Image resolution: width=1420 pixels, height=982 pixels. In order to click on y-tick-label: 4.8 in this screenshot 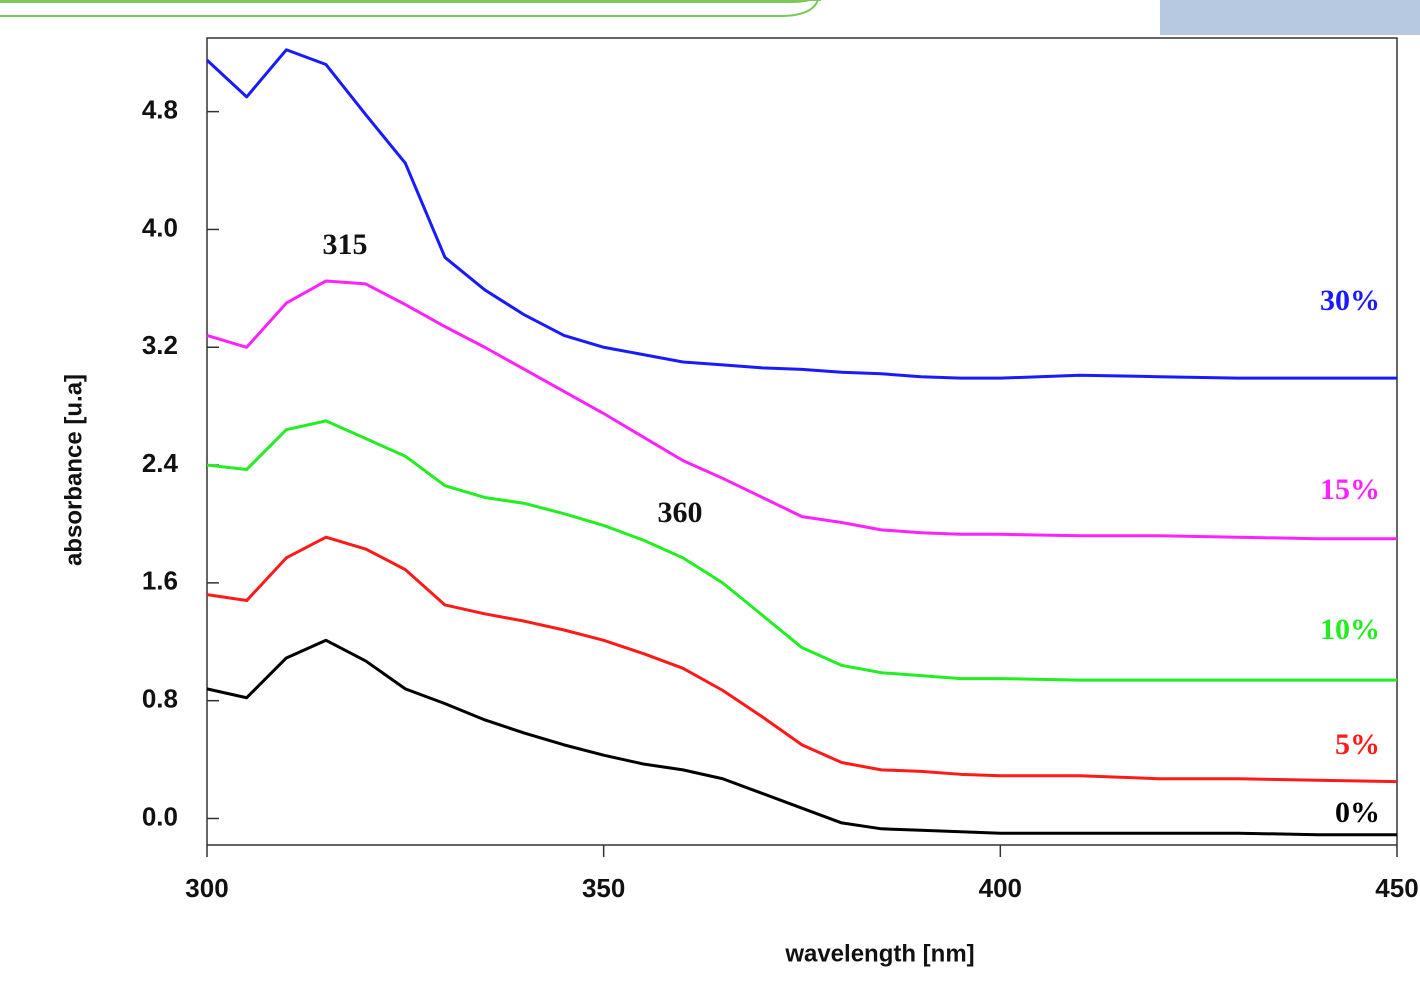, I will do `click(160, 110)`.